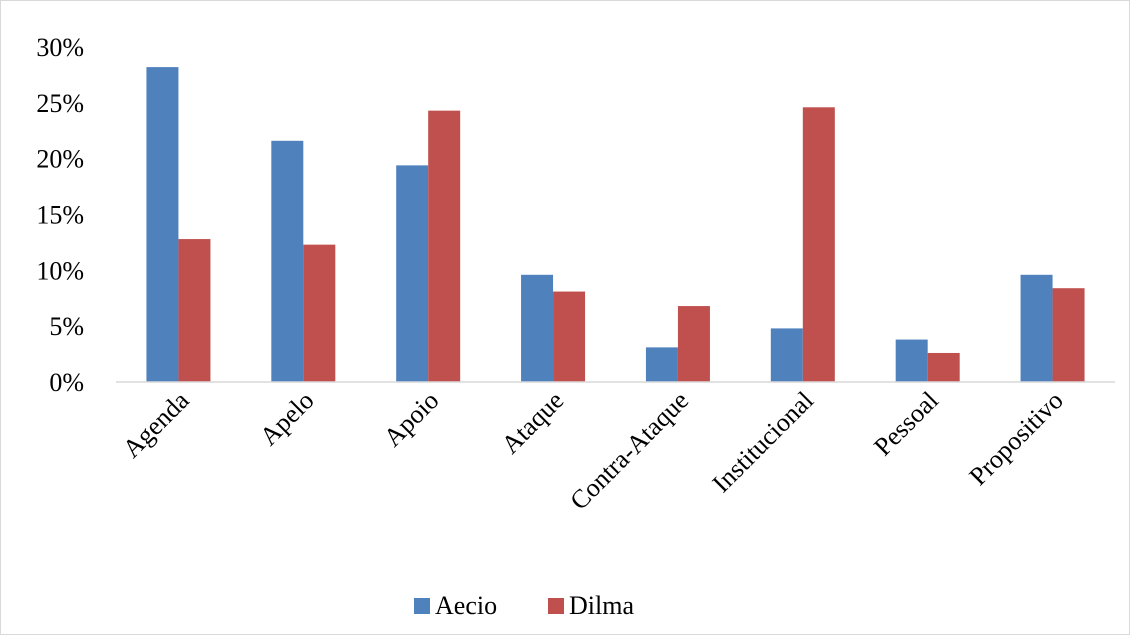  I want to click on y-axis-ticks: 0% 5% 10% 15% 20% 25% 30%, so click(60, 215).